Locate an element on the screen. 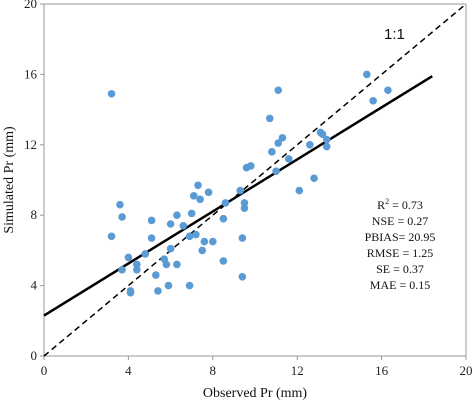 Image resolution: width=474 pixels, height=402 pixels. x-tick-label: 16 is located at coordinates (382, 370).